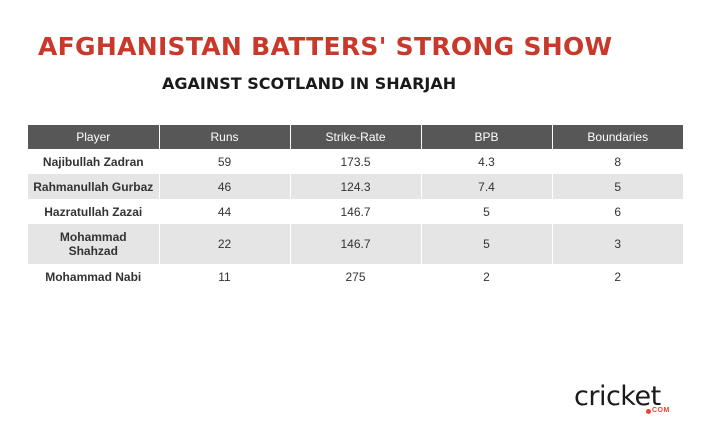  What do you see at coordinates (94, 161) in the screenshot?
I see `player-cell: Najibullah Zadran` at bounding box center [94, 161].